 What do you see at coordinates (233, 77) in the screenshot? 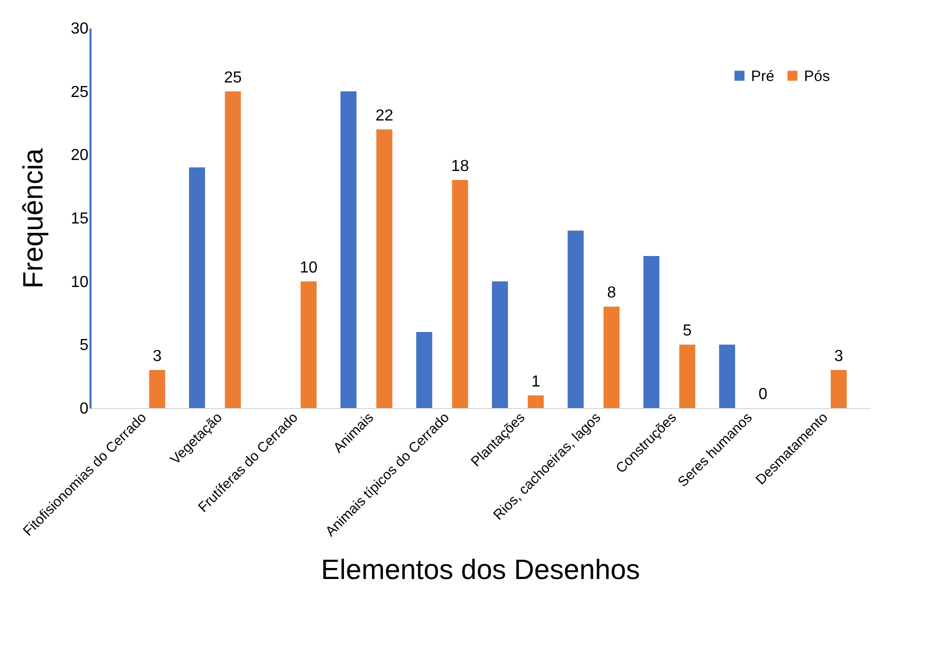
I see `data-label: 25` at bounding box center [233, 77].